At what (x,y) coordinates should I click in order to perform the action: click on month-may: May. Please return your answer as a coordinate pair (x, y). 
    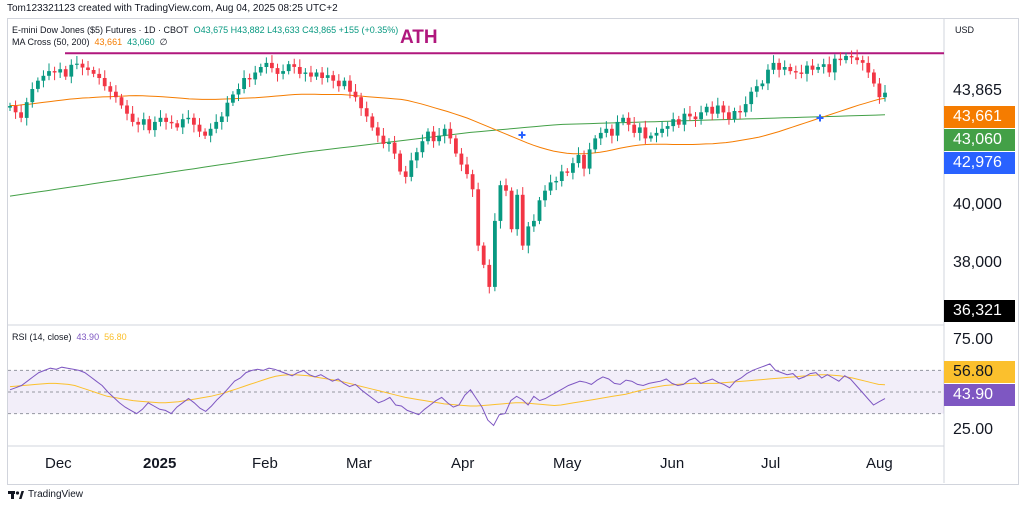
    Looking at the image, I should click on (567, 463).